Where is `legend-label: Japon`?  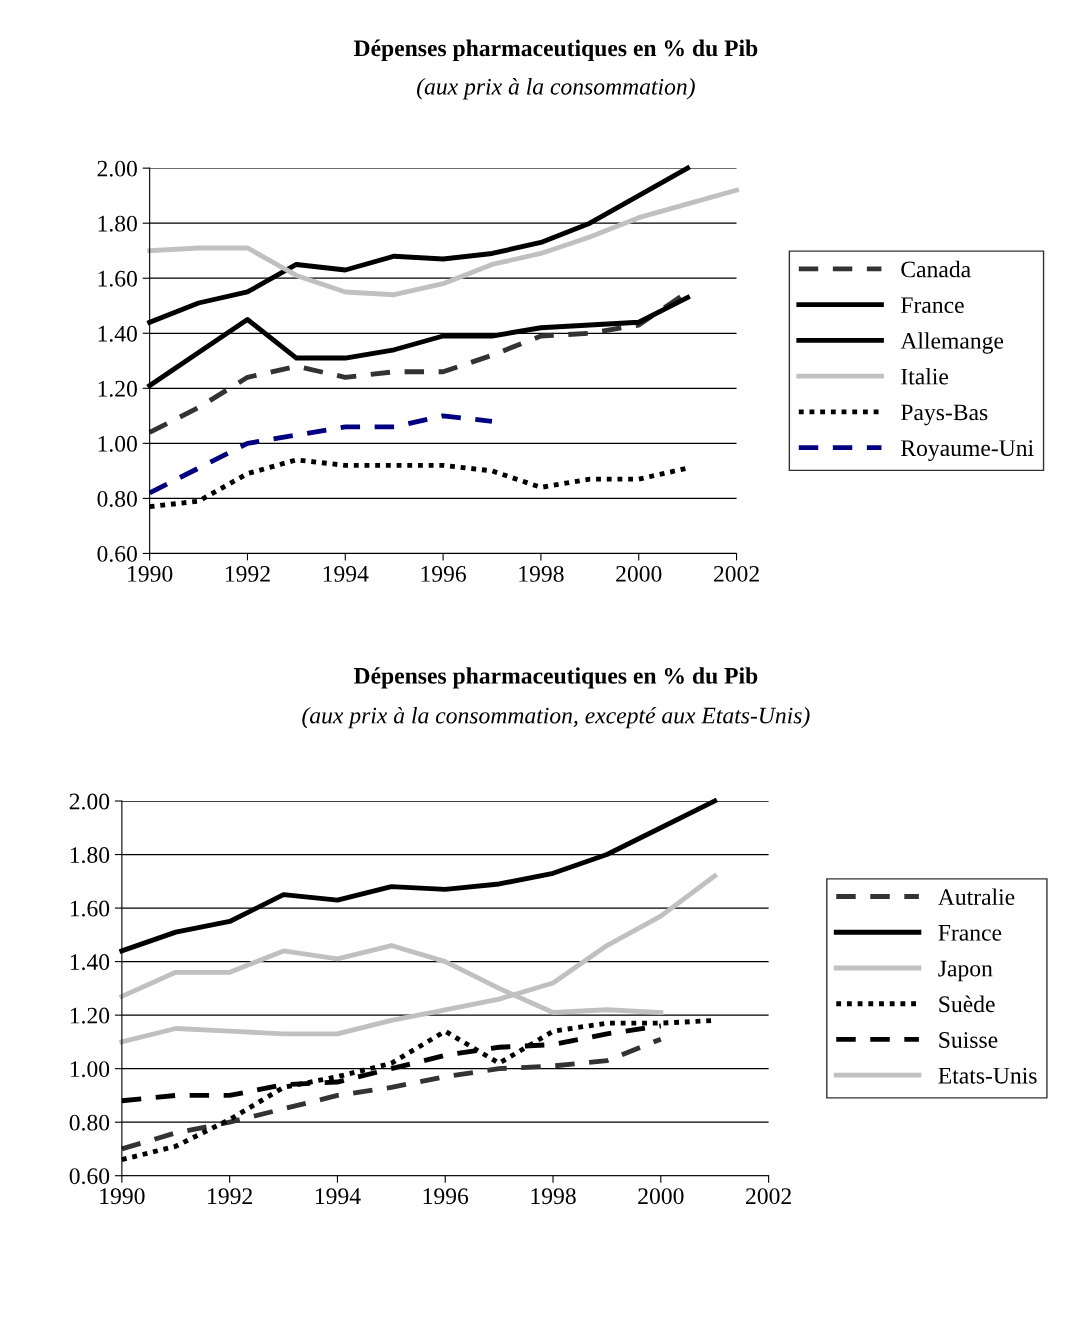
legend-label: Japon is located at coordinates (965, 971).